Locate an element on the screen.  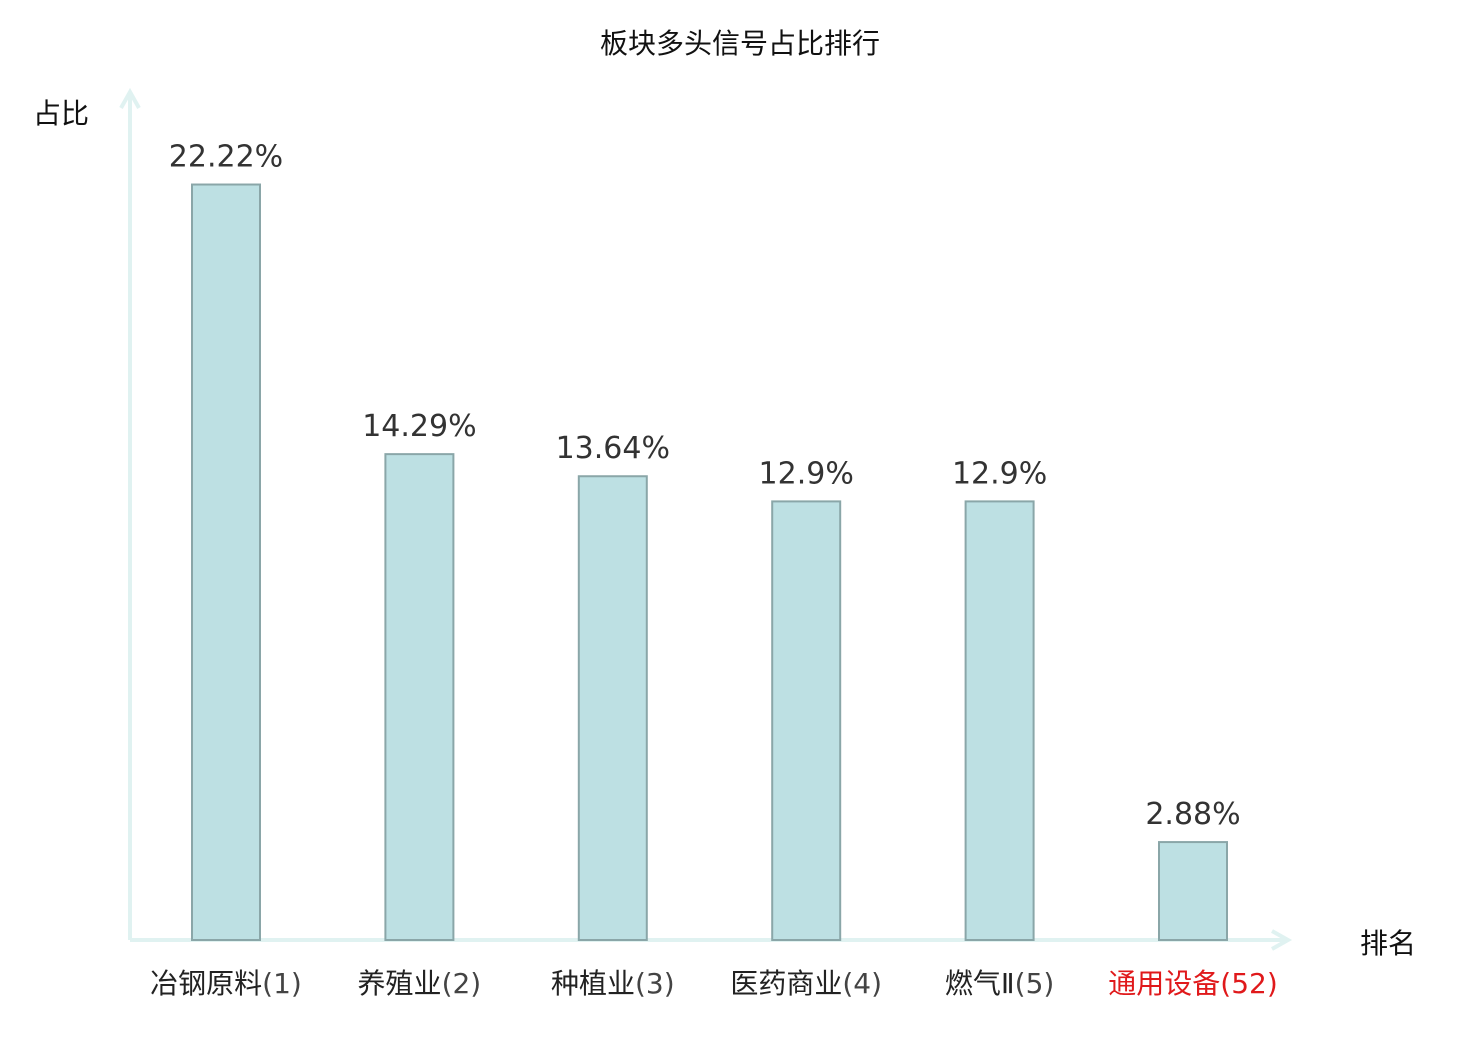
x-axis-label: 排名 is located at coordinates (1388, 943).